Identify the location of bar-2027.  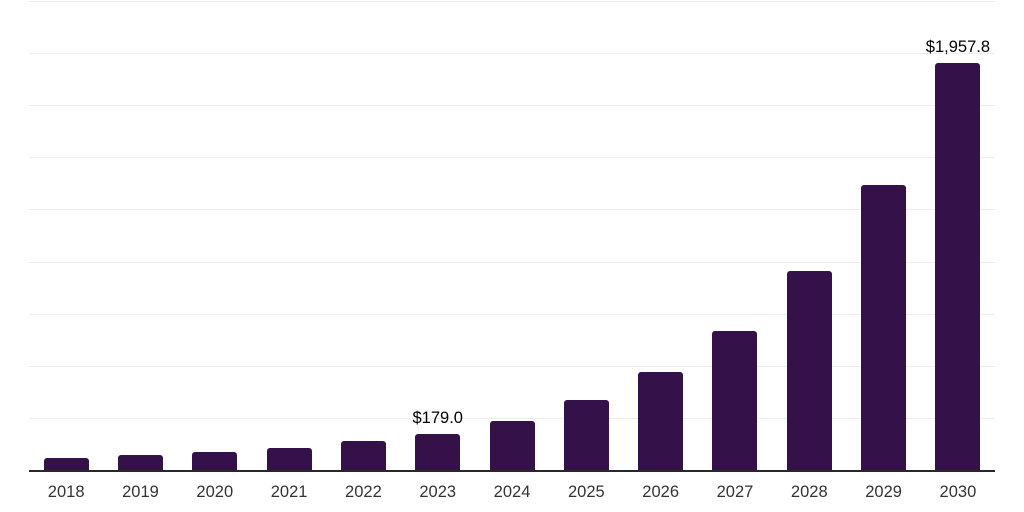
(735, 400).